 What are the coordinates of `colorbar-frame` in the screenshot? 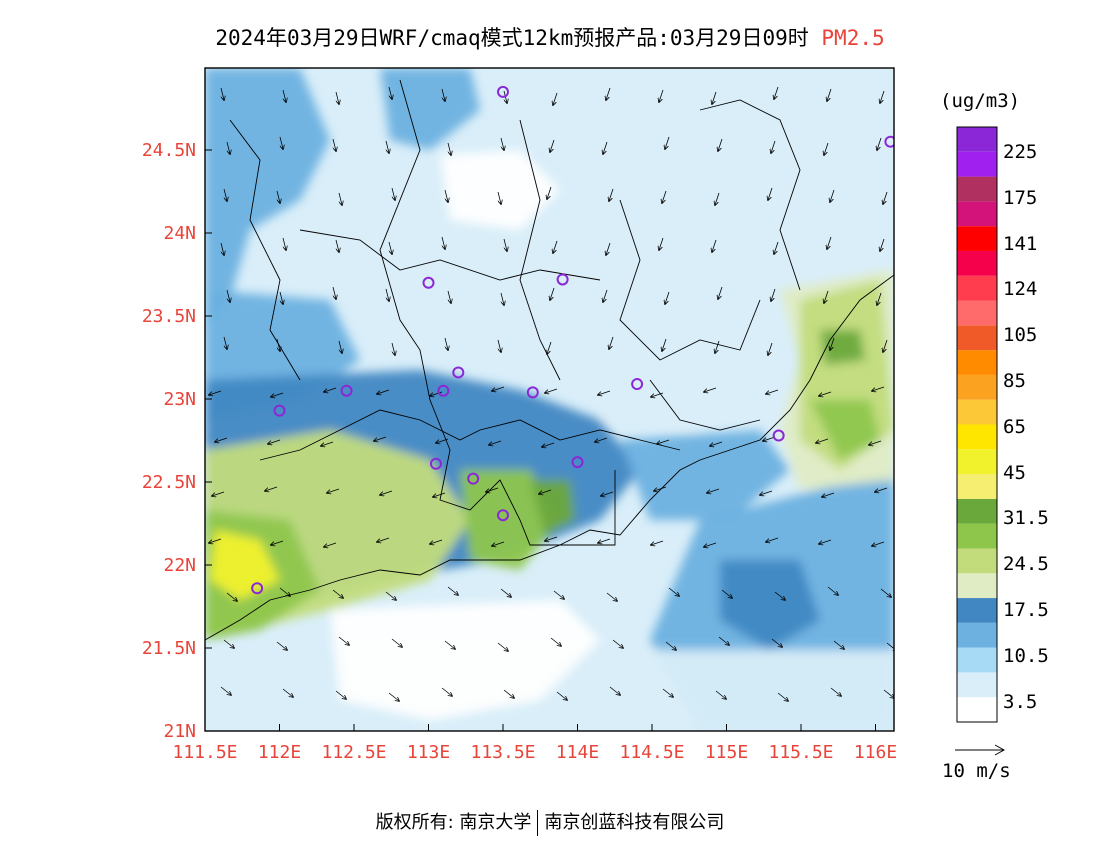 It's located at (977, 424).